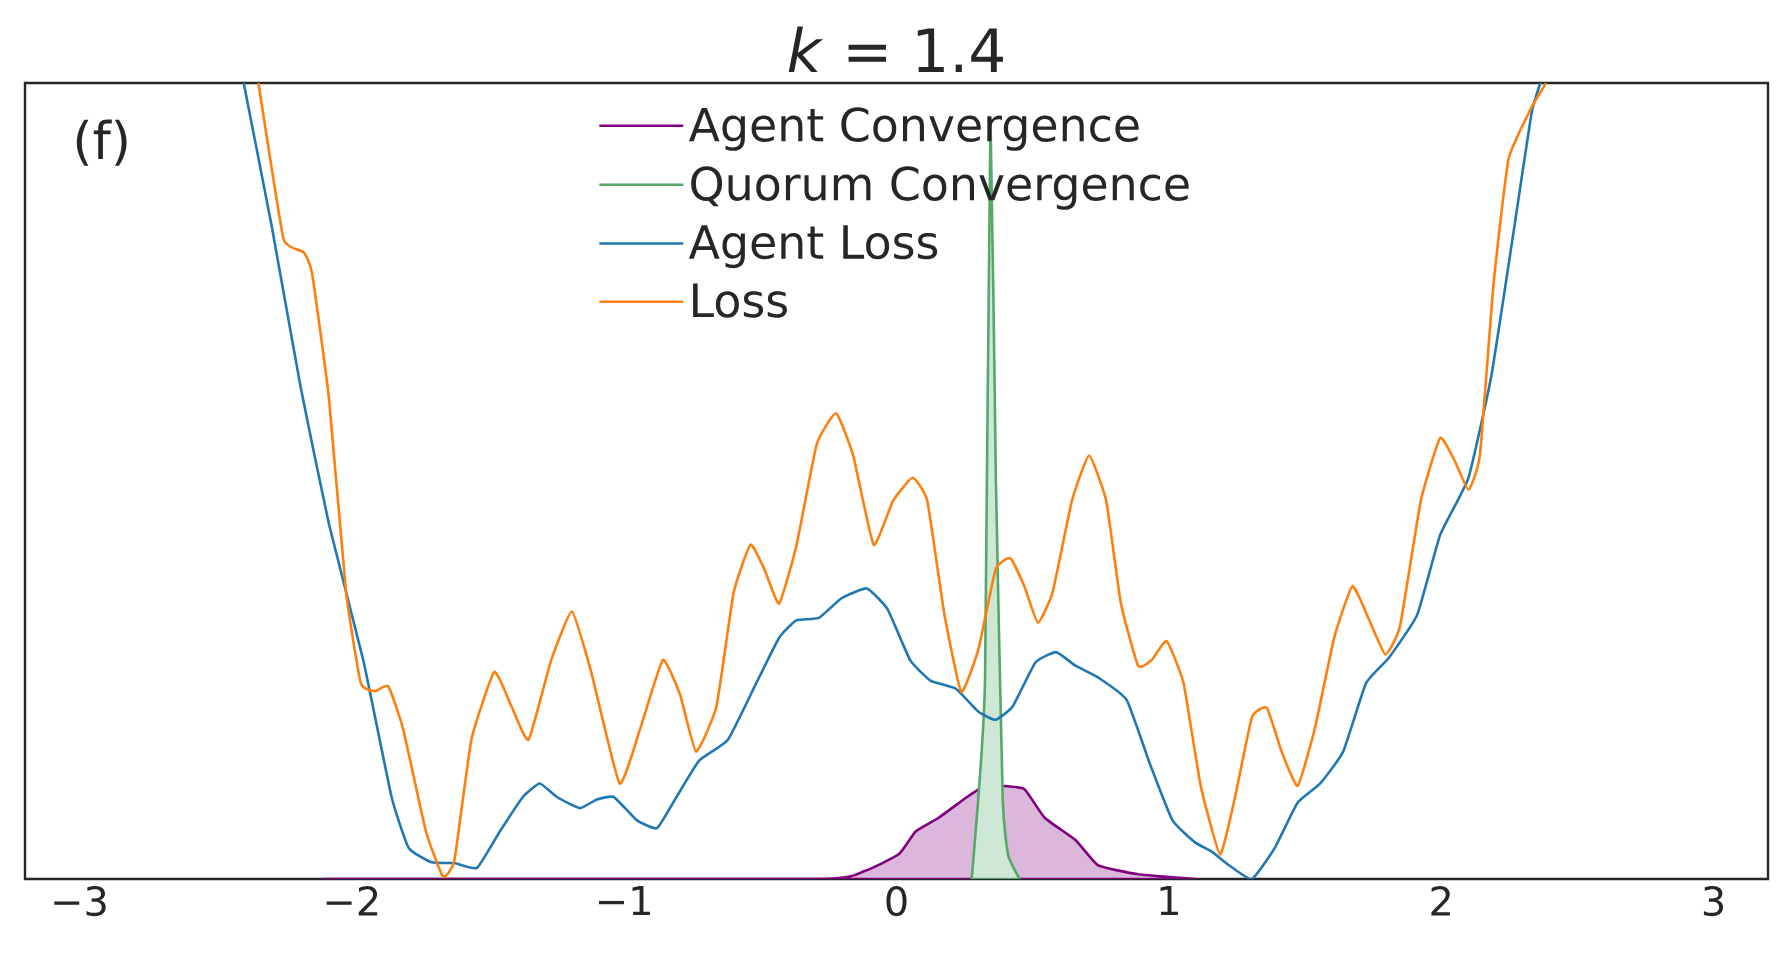 This screenshot has height=953, width=1785. Describe the element at coordinates (352, 901) in the screenshot. I see `x-tick-label: −2` at that location.